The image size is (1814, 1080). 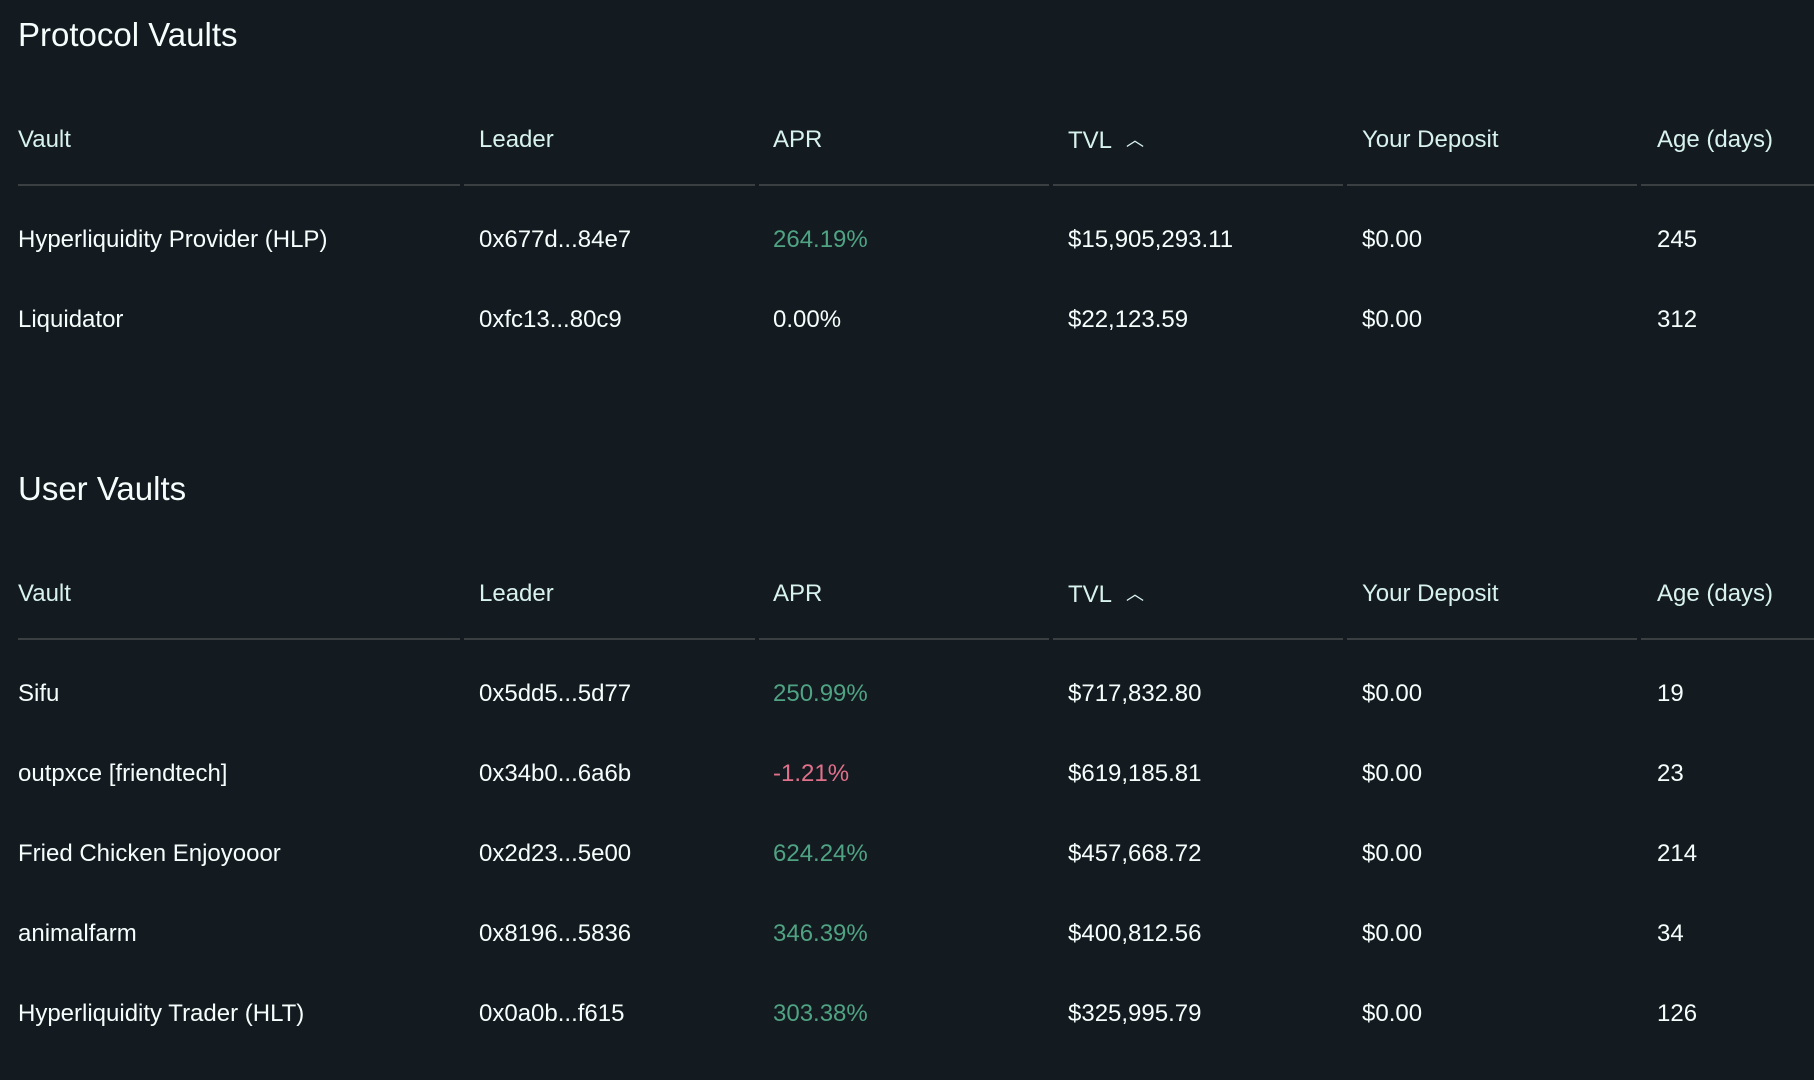 I want to click on cell-vault: Sifu, so click(x=39, y=693).